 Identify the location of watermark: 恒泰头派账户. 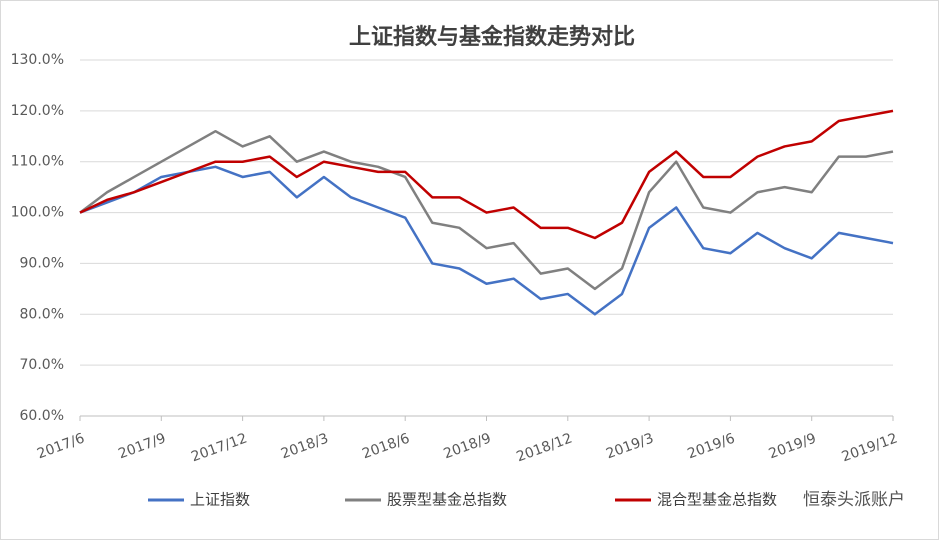
(854, 500).